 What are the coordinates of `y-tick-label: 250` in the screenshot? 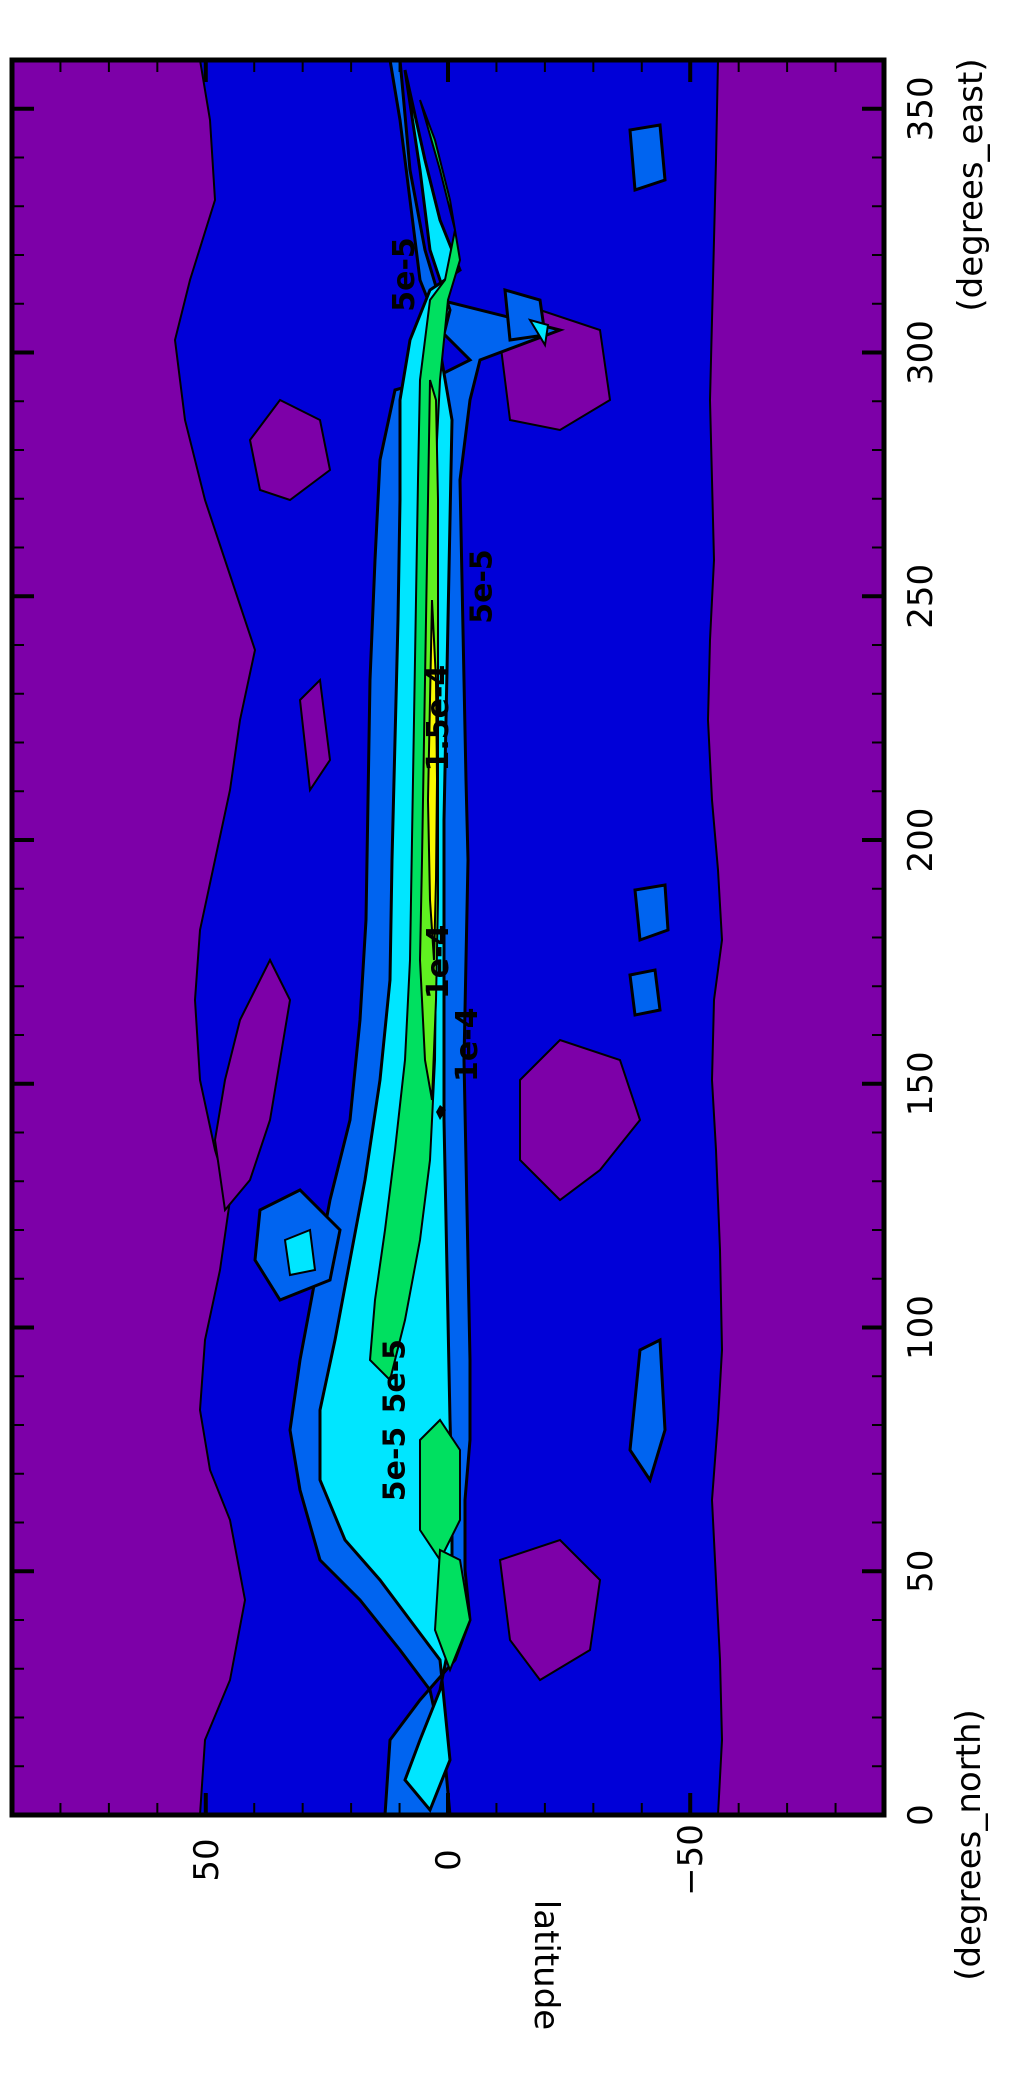 It's located at (921, 596).